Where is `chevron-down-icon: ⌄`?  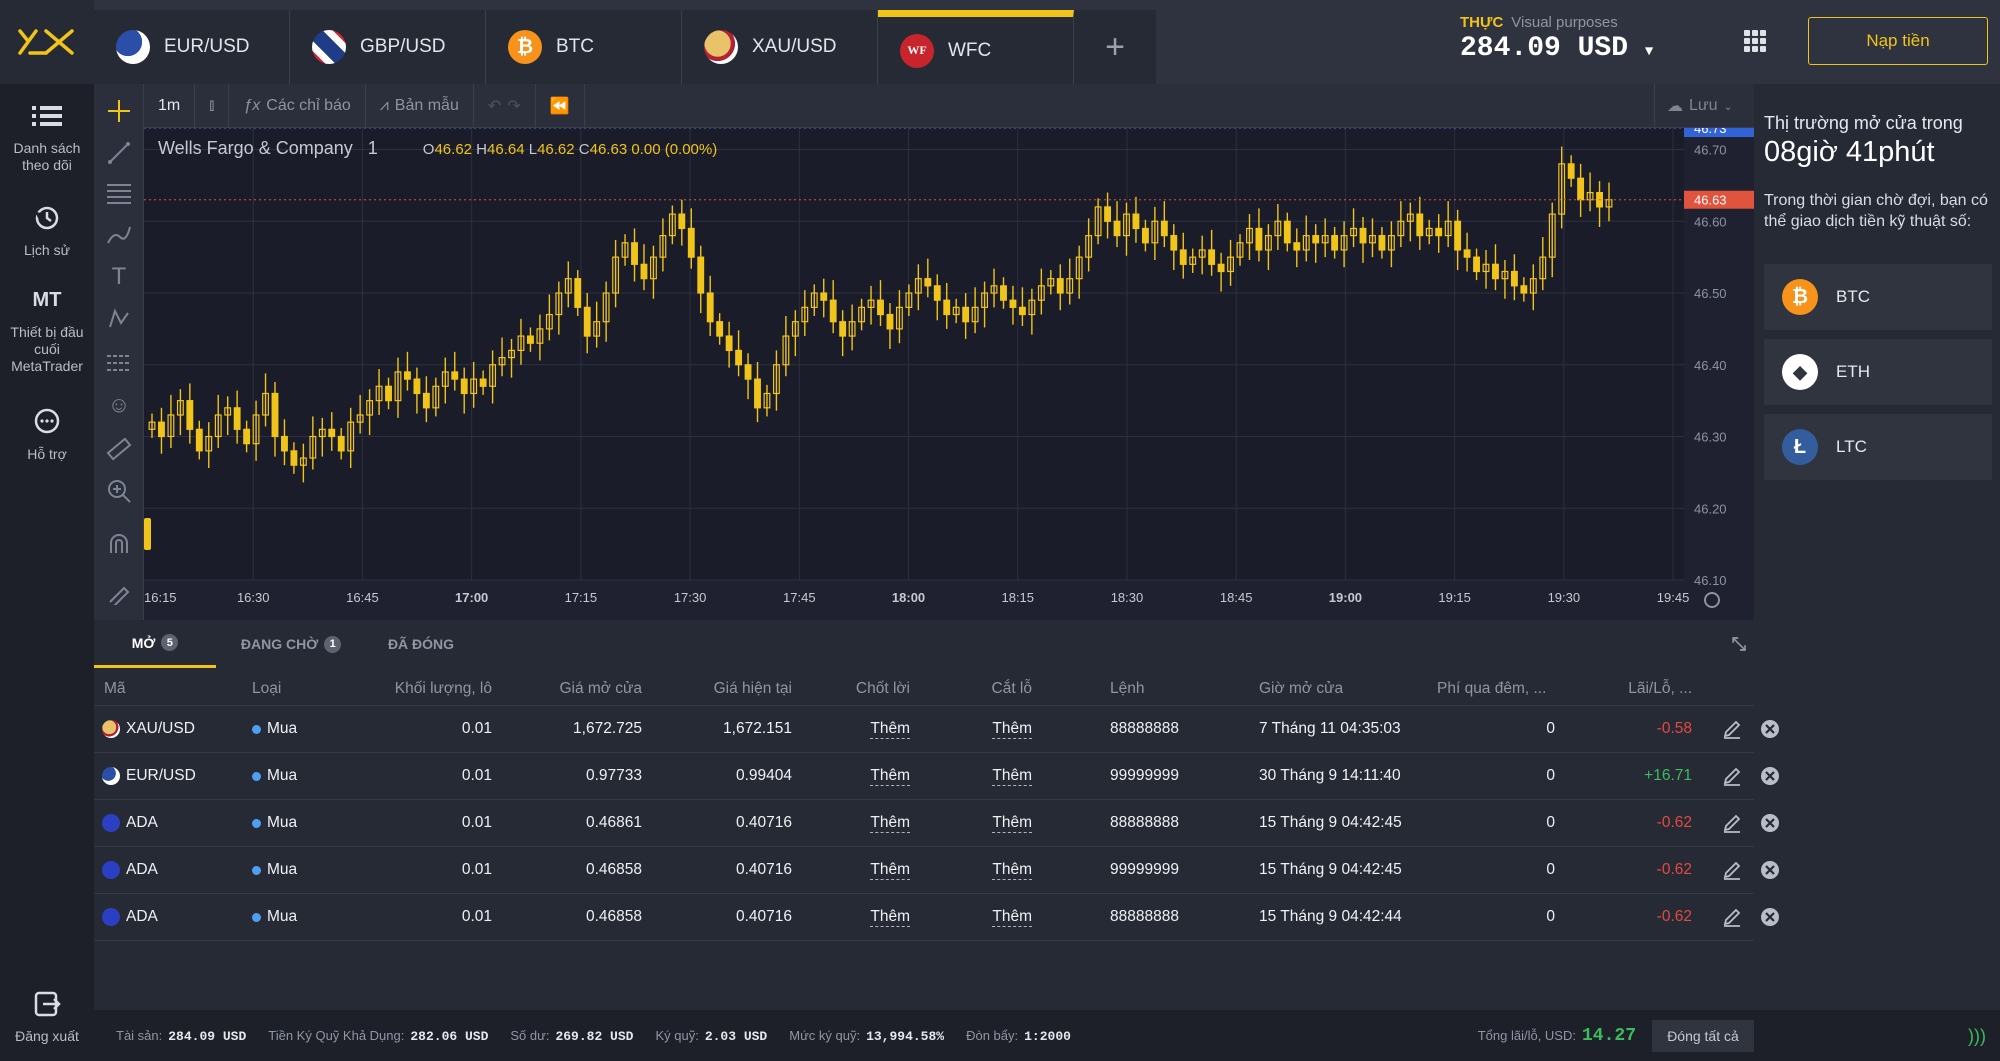 chevron-down-icon: ⌄ is located at coordinates (1728, 106).